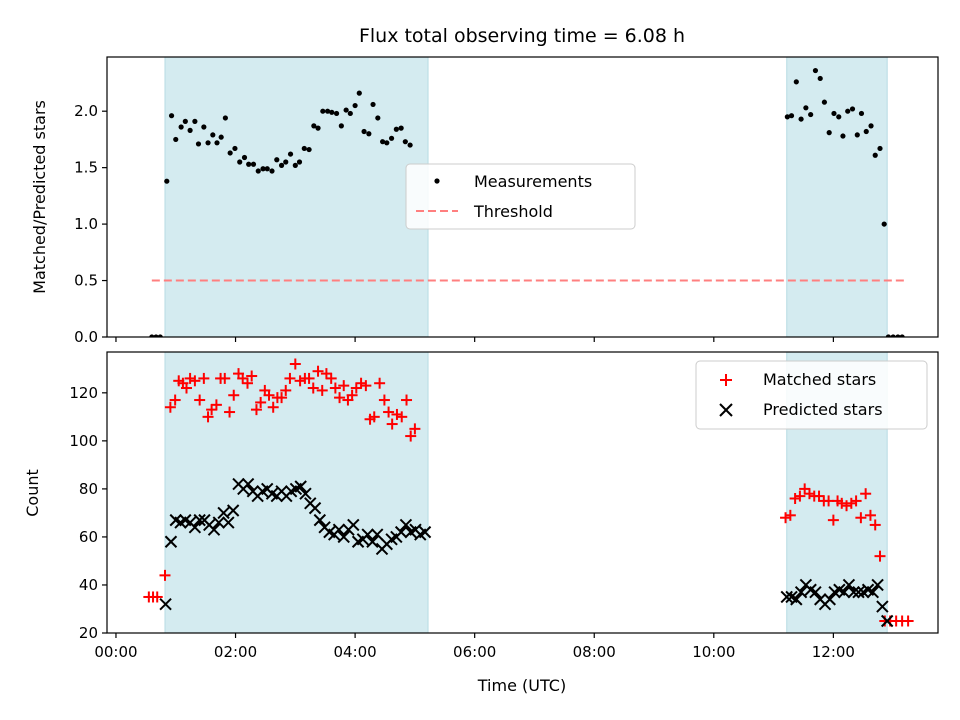 The height and width of the screenshot is (720, 960). I want to click on top-shaded-interval, so click(837, 197).